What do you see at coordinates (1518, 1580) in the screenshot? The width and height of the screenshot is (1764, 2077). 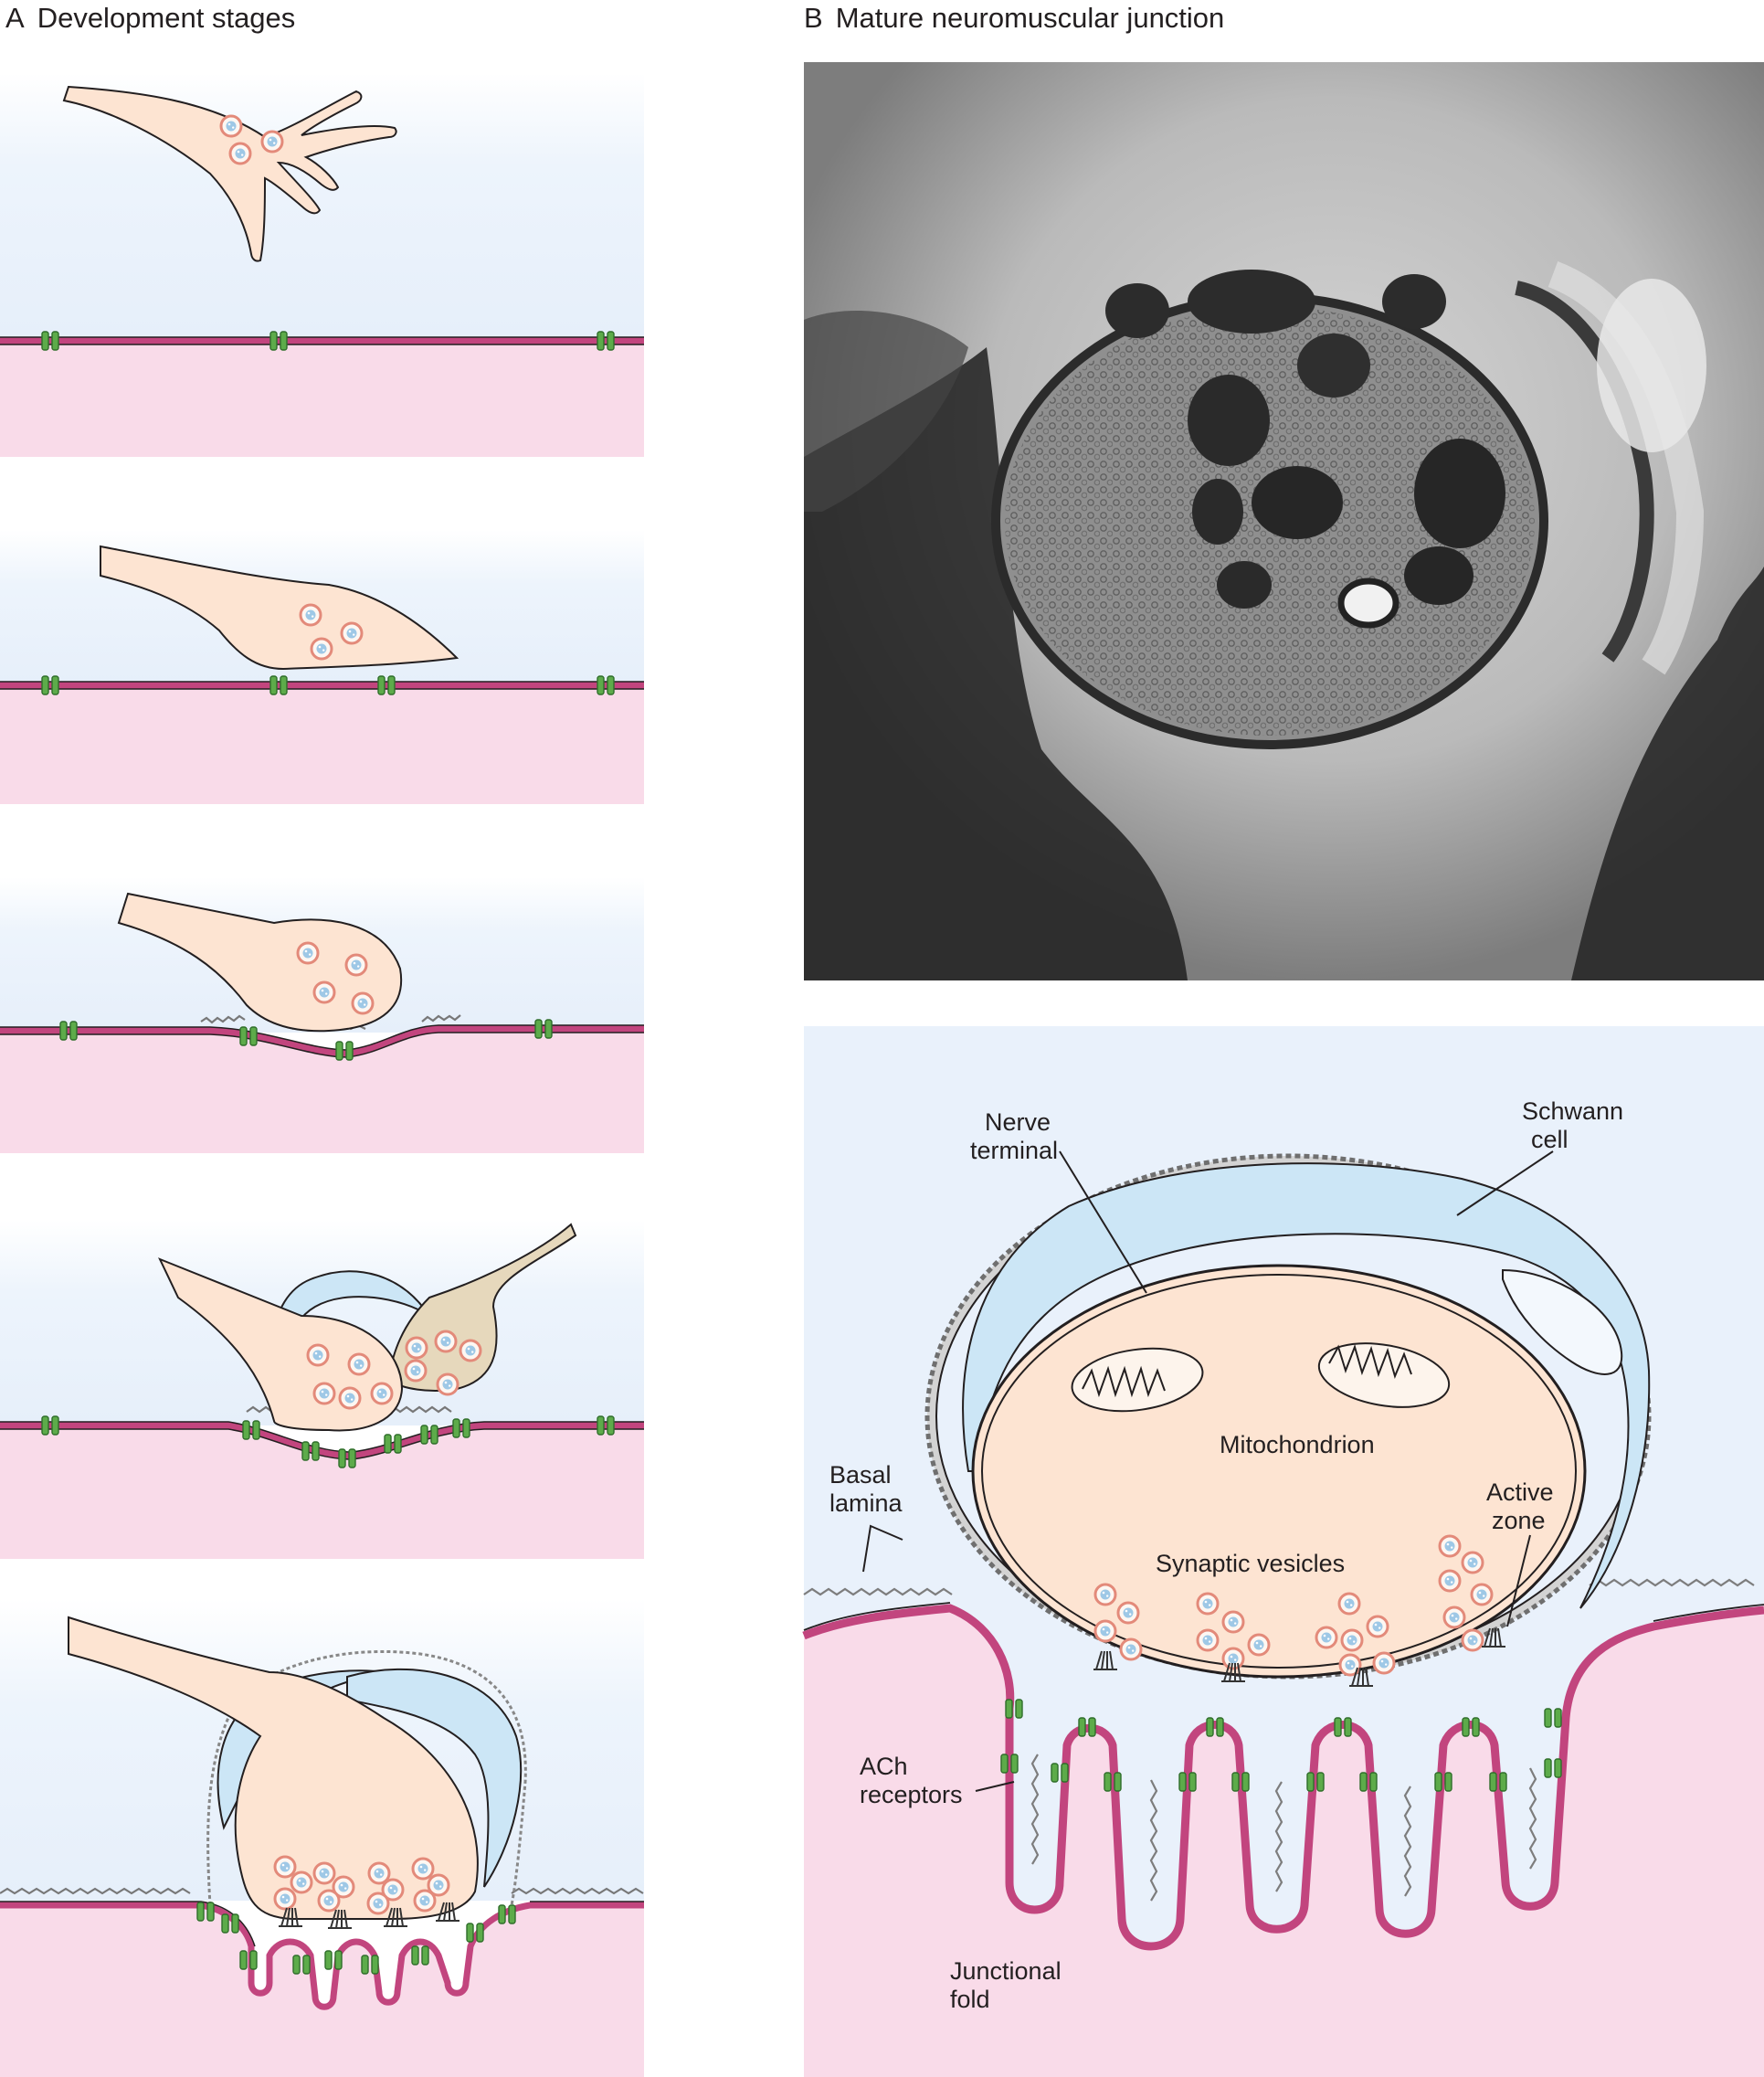 I see `leader-active-zone` at bounding box center [1518, 1580].